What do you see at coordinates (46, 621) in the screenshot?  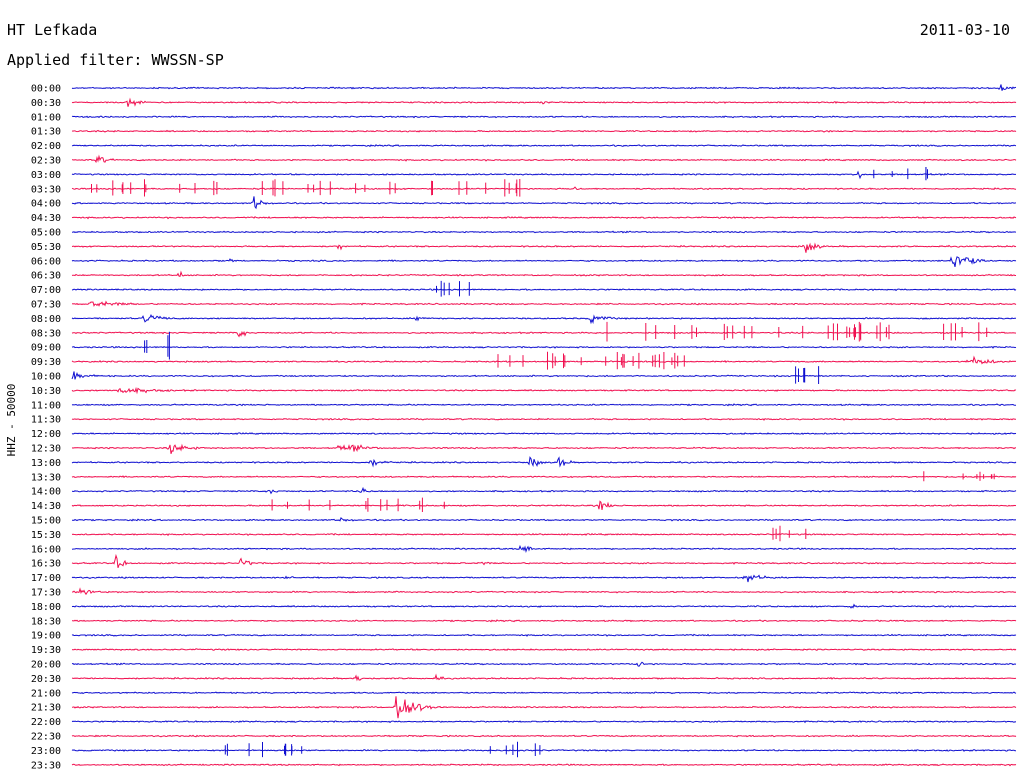 I see `row-label-1830: 18:30` at bounding box center [46, 621].